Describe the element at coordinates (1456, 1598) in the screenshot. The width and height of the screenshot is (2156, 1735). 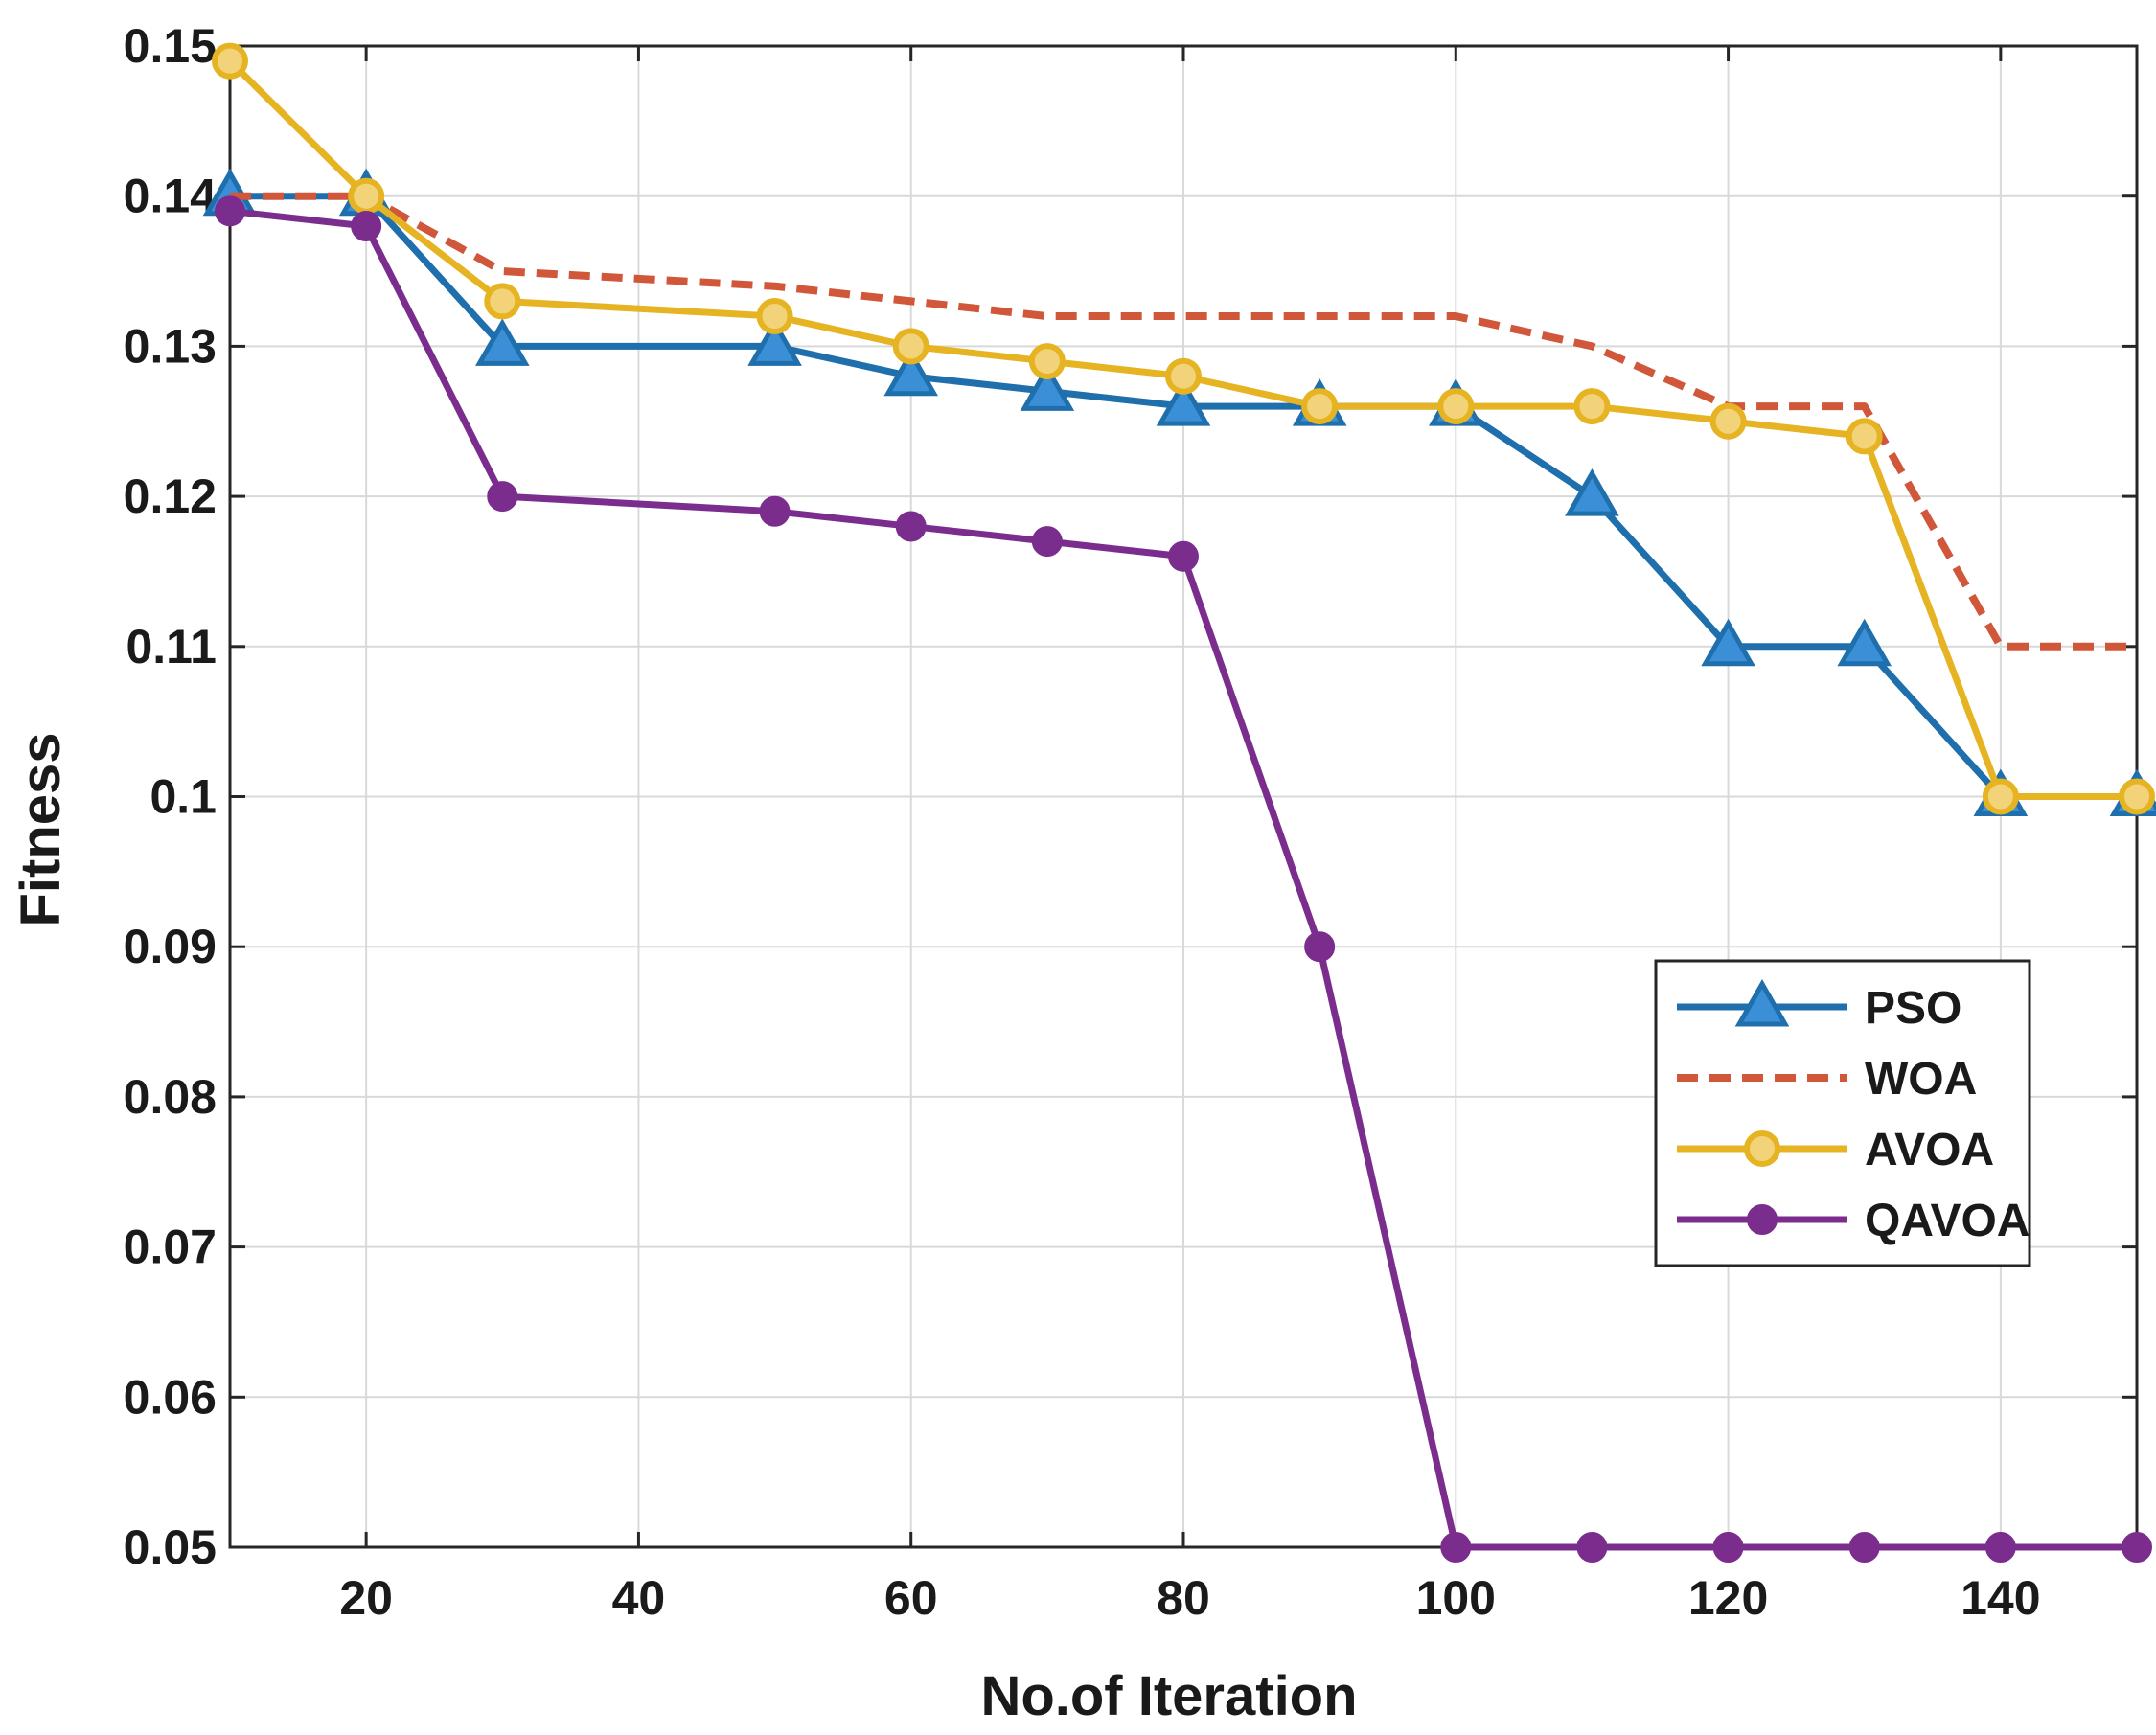
I see `x-tick-label: 100` at that location.